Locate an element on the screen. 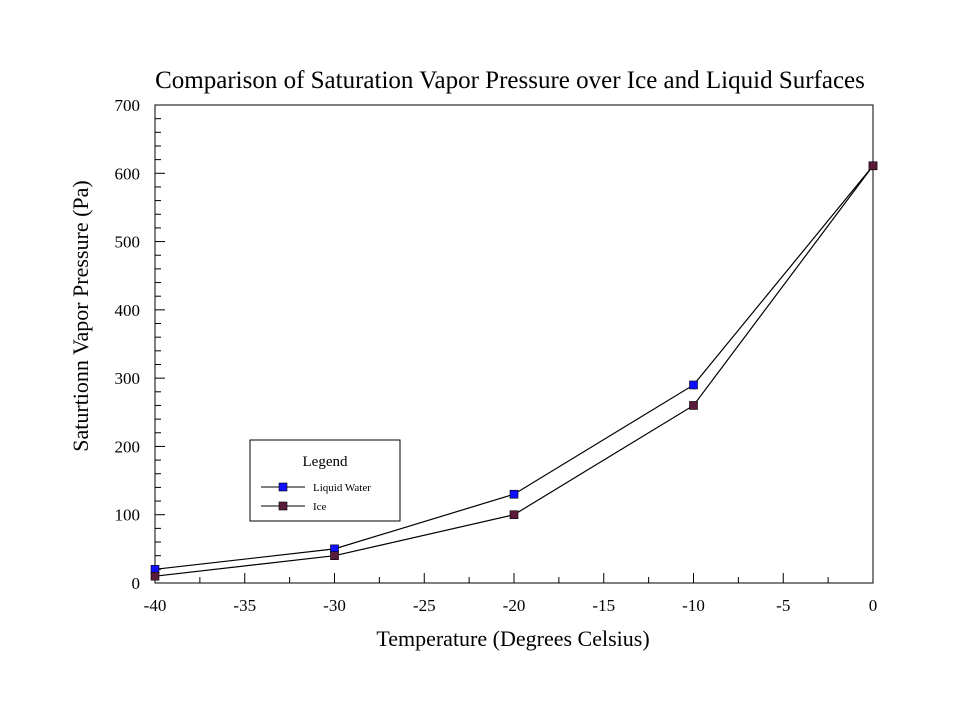 The width and height of the screenshot is (960, 720). legend-label: Ice is located at coordinates (320, 507).